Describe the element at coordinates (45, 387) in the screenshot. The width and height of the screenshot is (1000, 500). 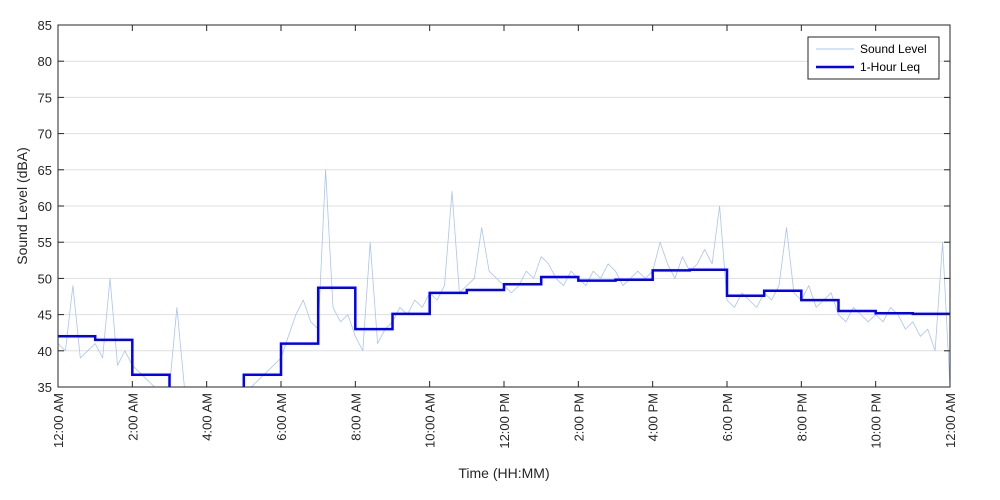
I see `y-tick-label-0: 35` at that location.